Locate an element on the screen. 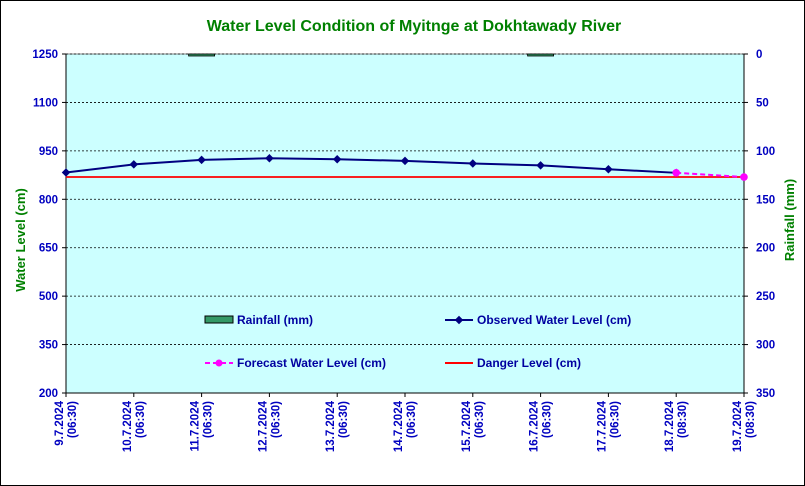 The image size is (805, 486). legend-forecast-label: Forecast Water Level (cm) is located at coordinates (311, 363).